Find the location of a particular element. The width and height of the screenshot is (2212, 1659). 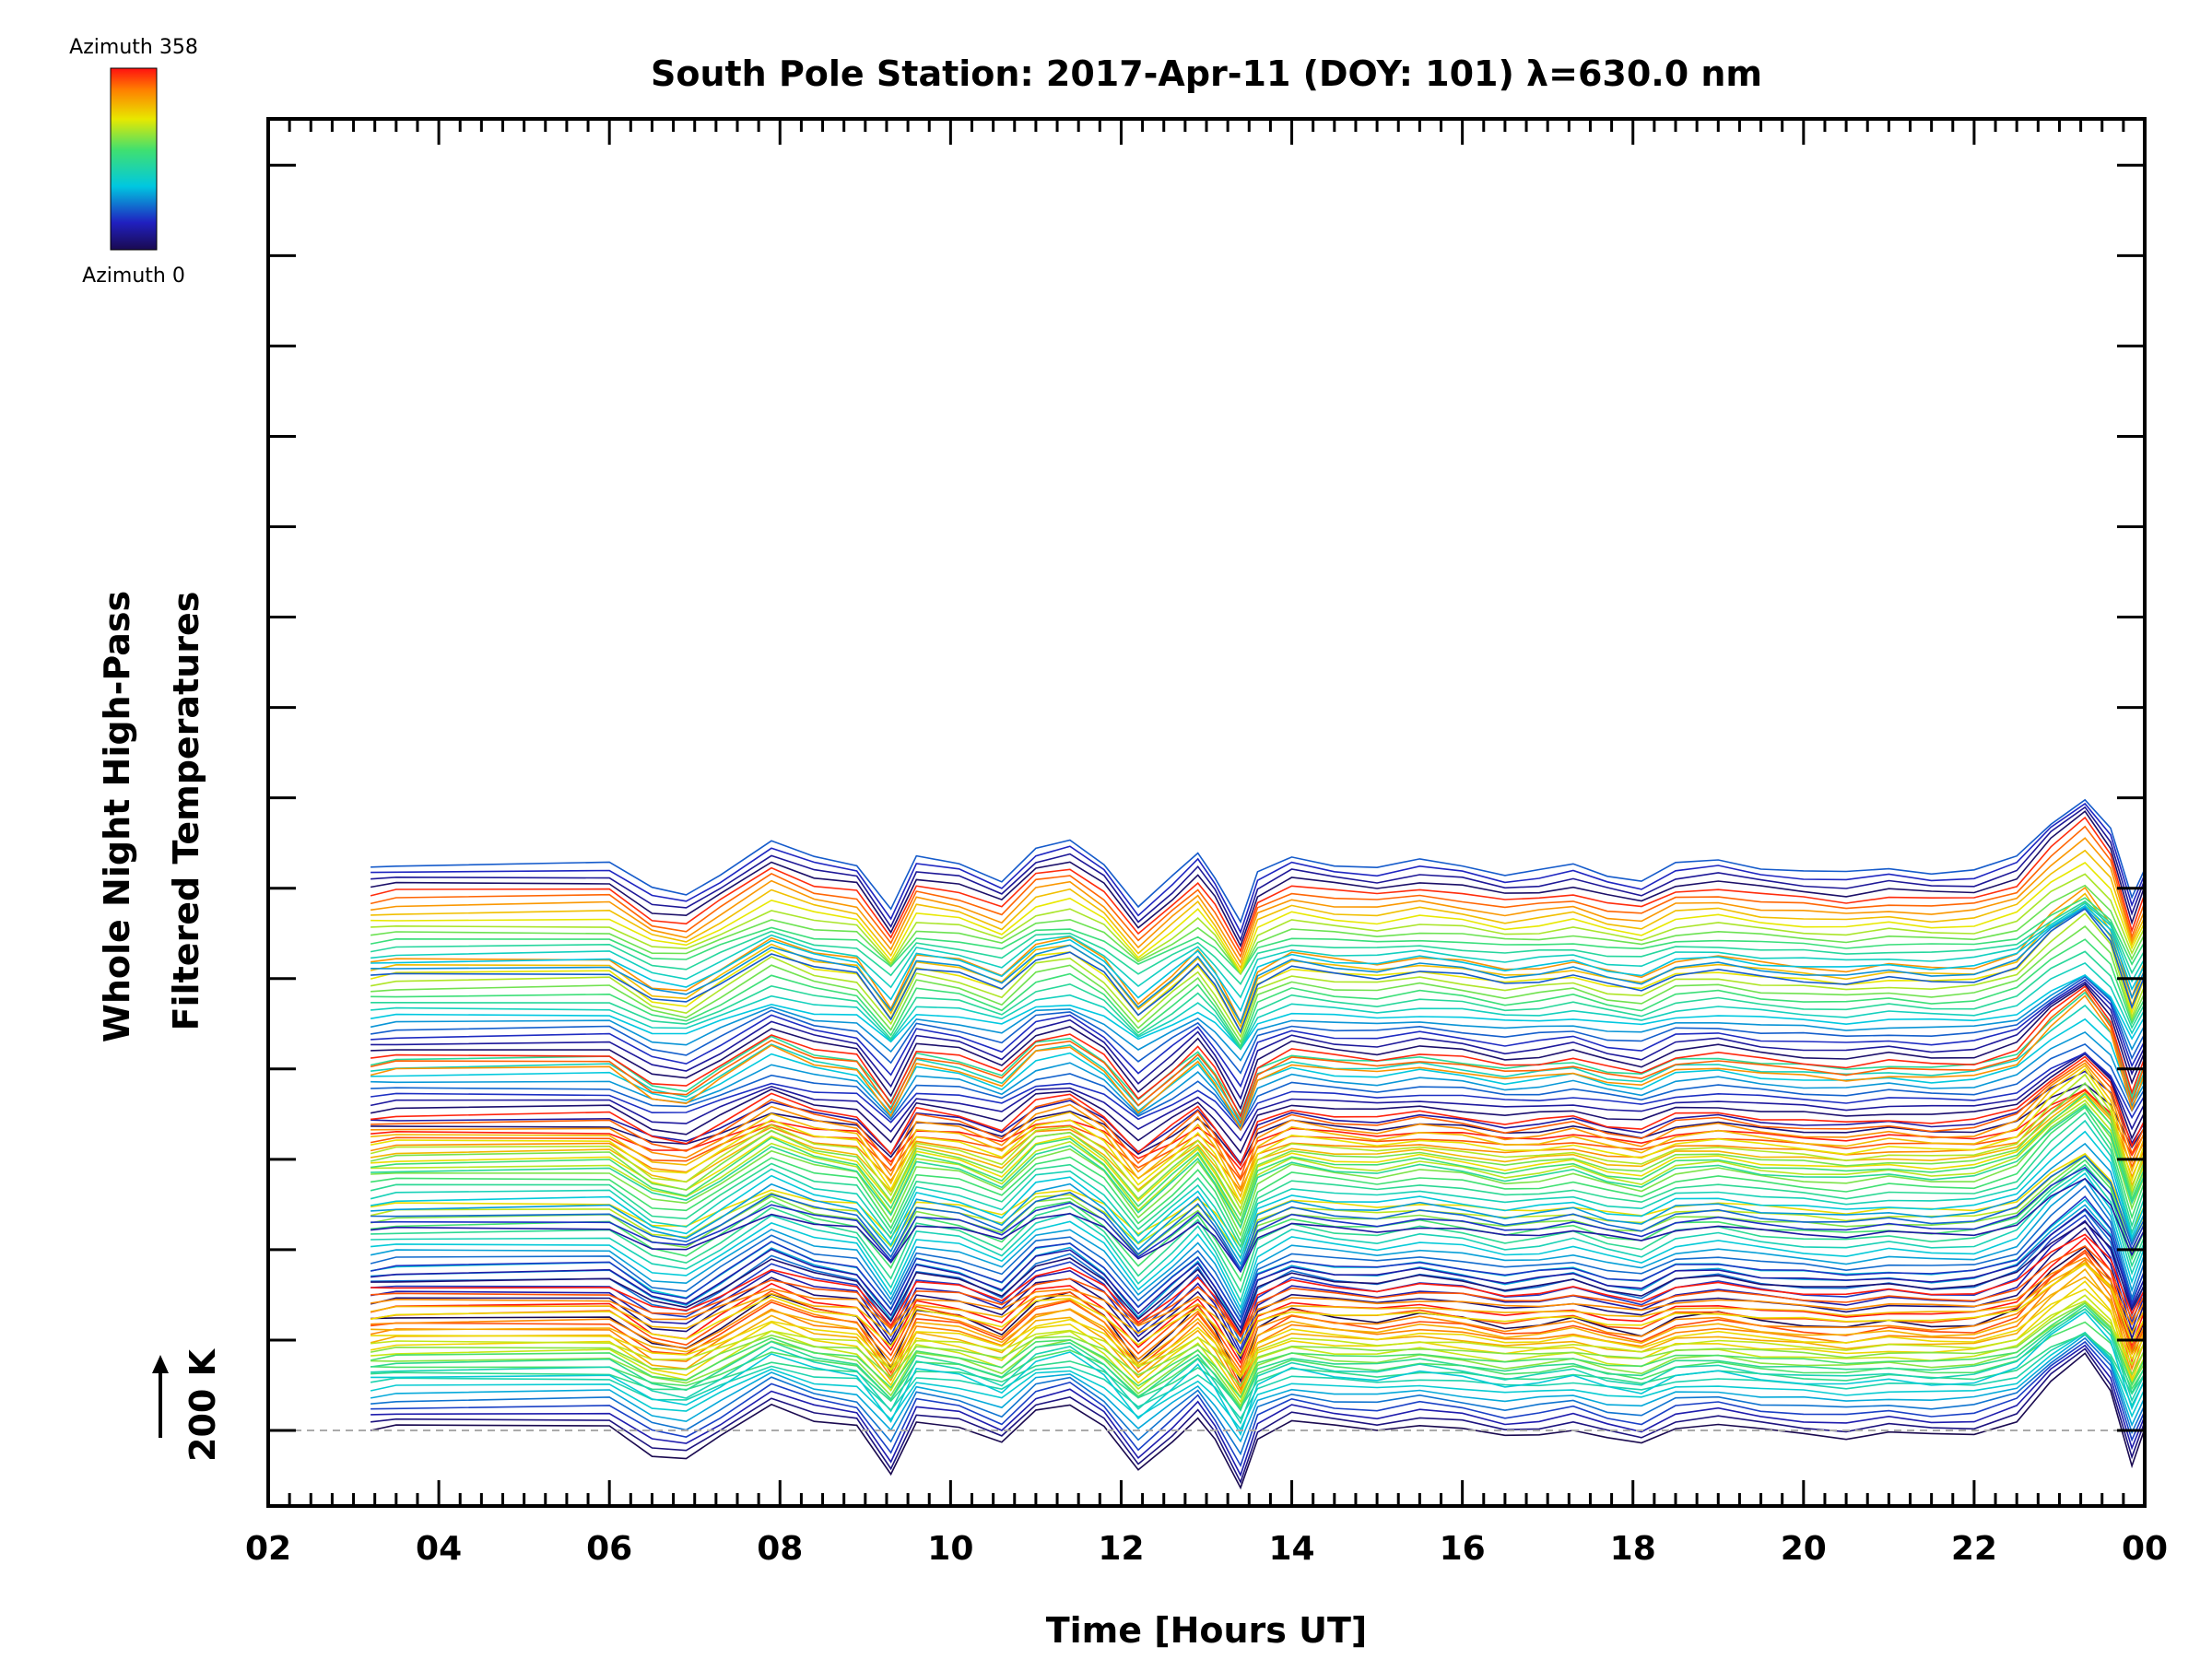

scale-bar-label: 200 K is located at coordinates (202, 1404).